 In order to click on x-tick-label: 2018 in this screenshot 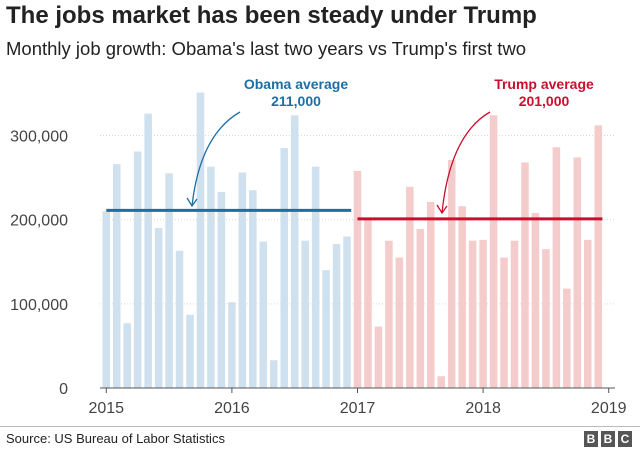, I will do `click(483, 408)`.